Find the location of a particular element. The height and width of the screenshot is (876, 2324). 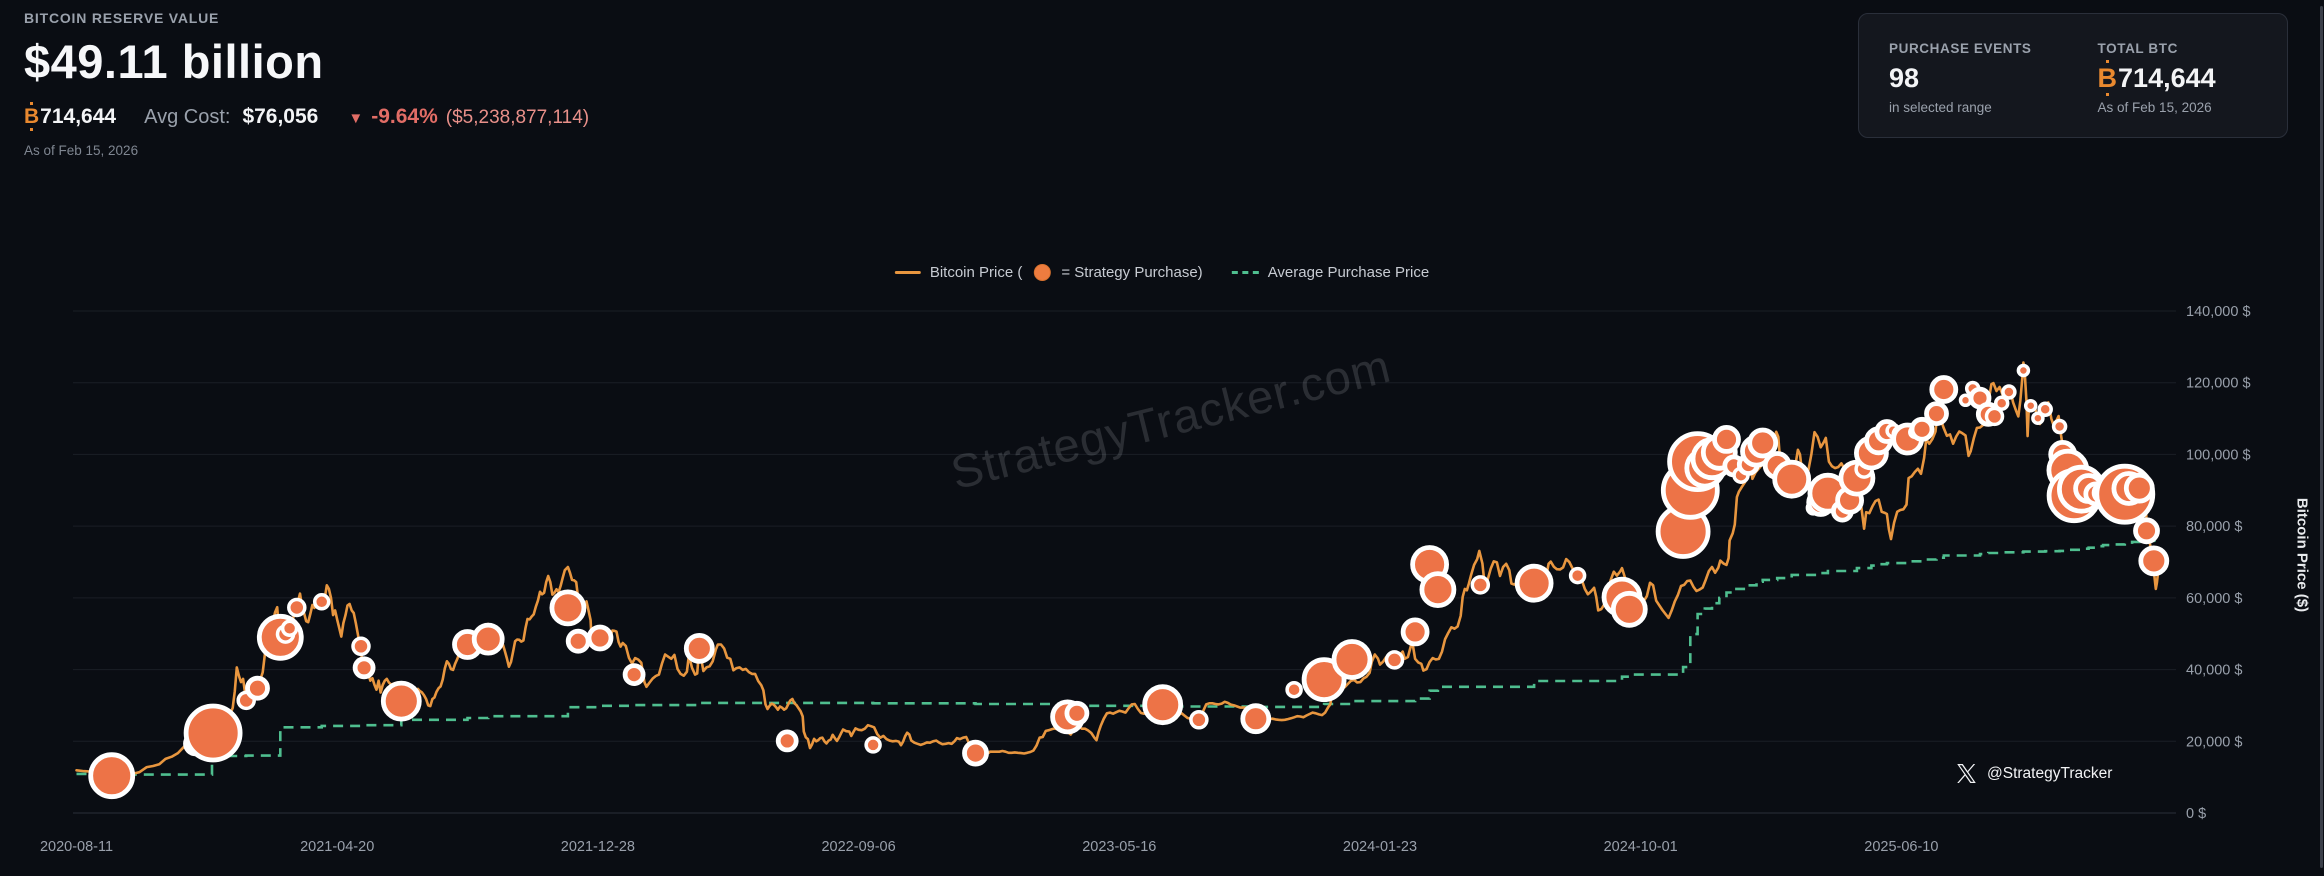

down-triangle-icon: ▼ is located at coordinates (356, 118).